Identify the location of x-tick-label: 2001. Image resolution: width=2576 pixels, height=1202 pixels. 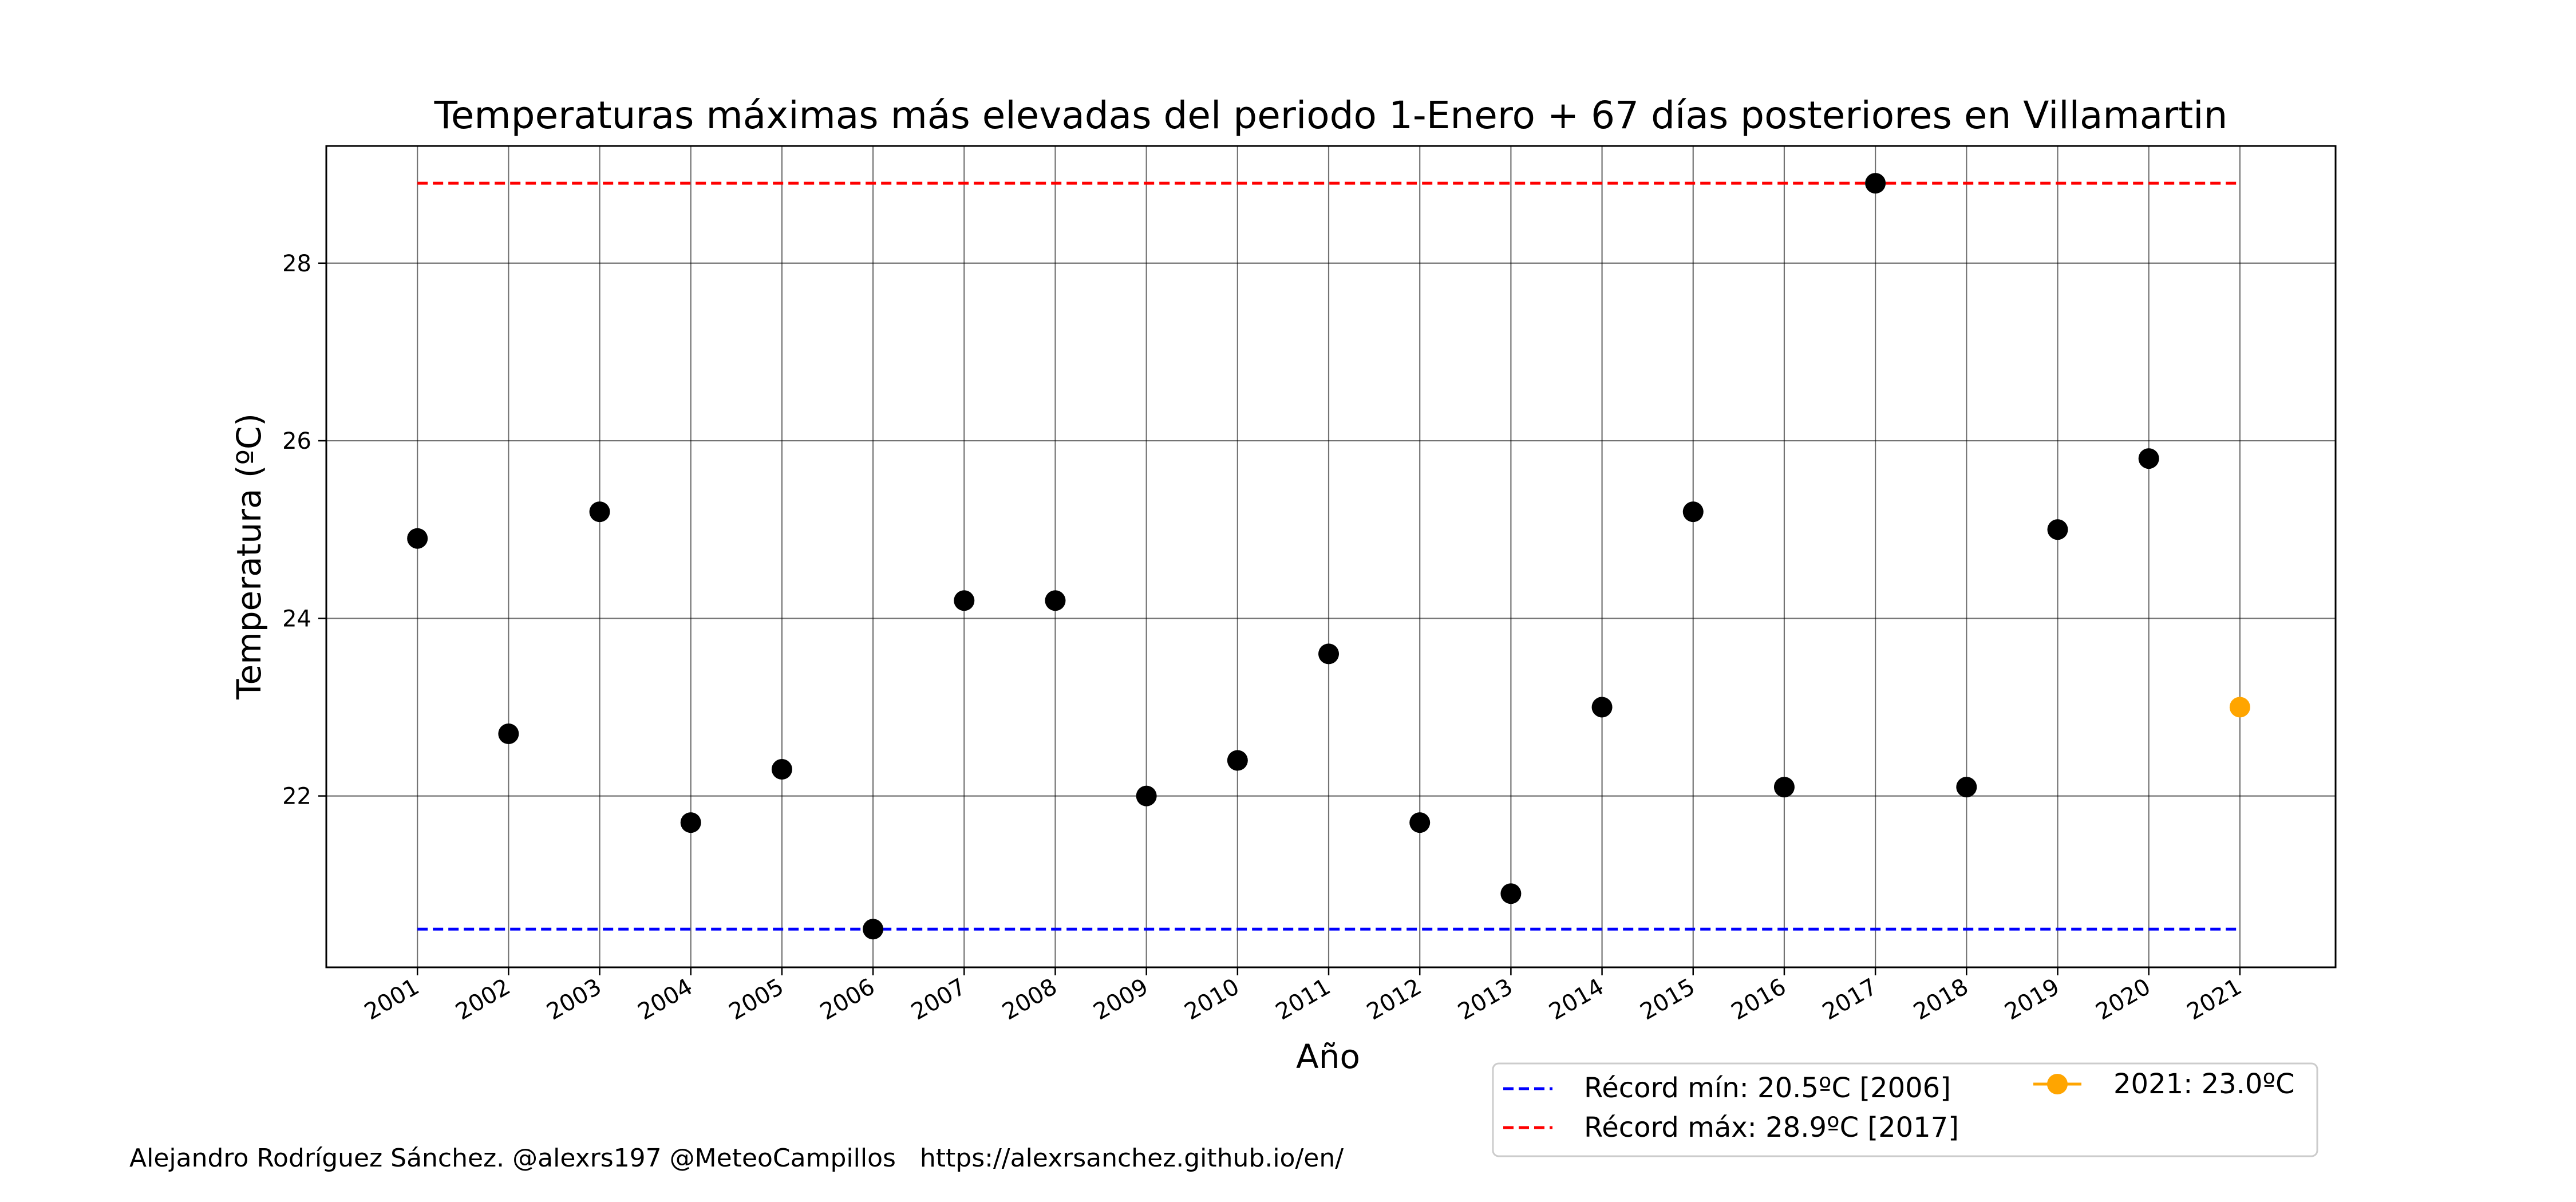
(392, 1000).